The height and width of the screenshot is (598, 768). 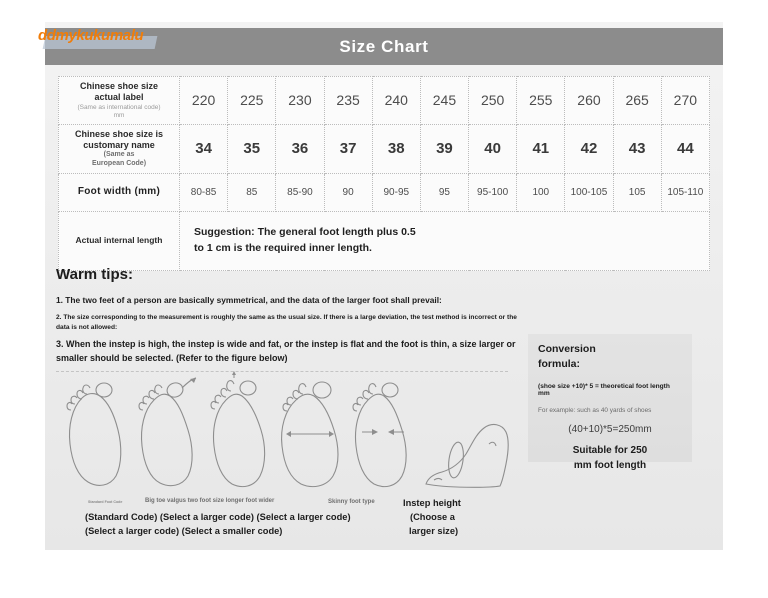 What do you see at coordinates (119, 115) in the screenshot?
I see `row-label-mm-unit: mm` at bounding box center [119, 115].